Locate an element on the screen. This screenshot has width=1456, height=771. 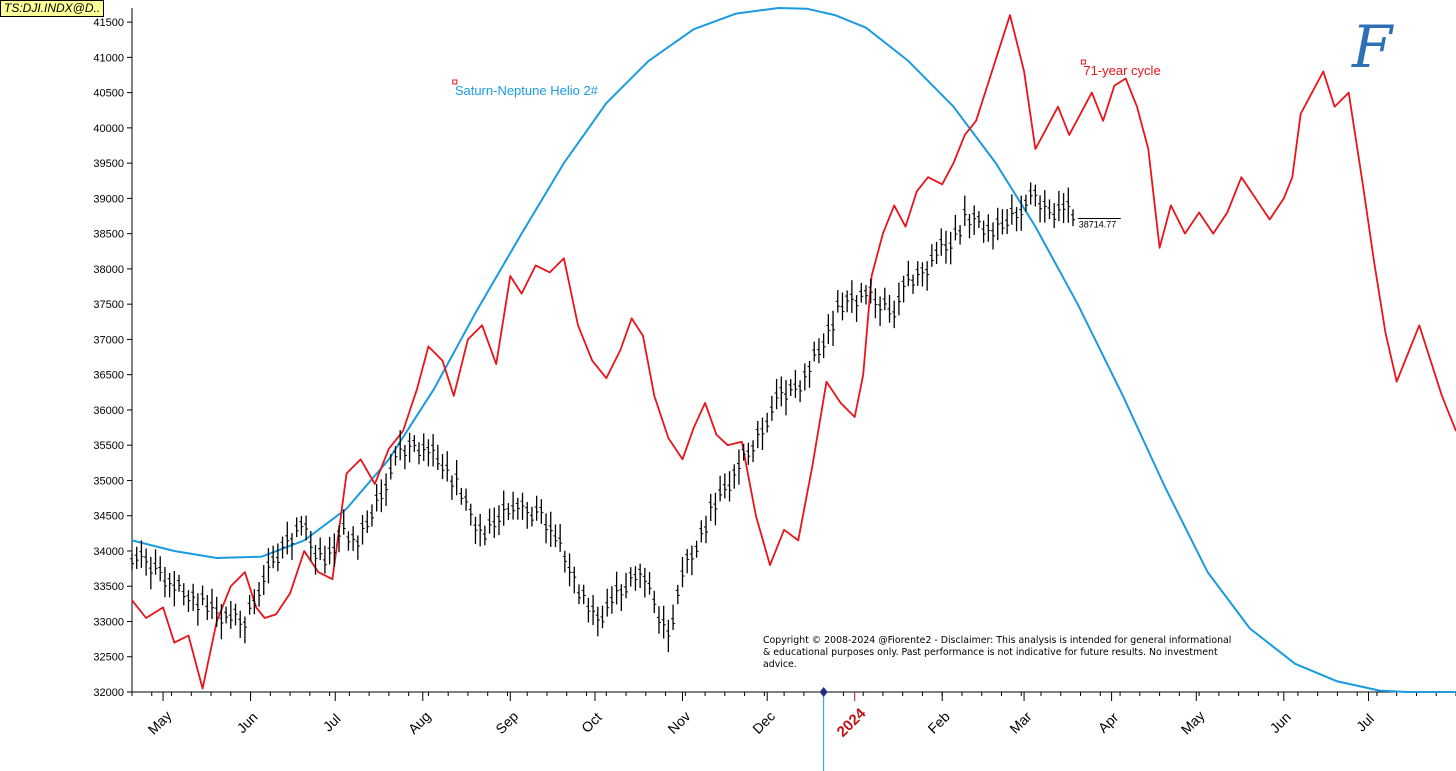
y-tick-label: 37000 is located at coordinates (108, 340).